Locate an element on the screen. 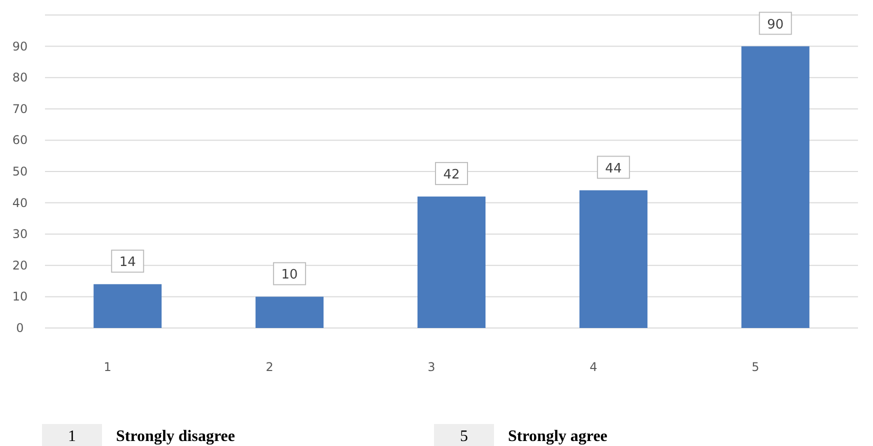 This screenshot has width=873, height=446. data-label: 10 is located at coordinates (289, 275).